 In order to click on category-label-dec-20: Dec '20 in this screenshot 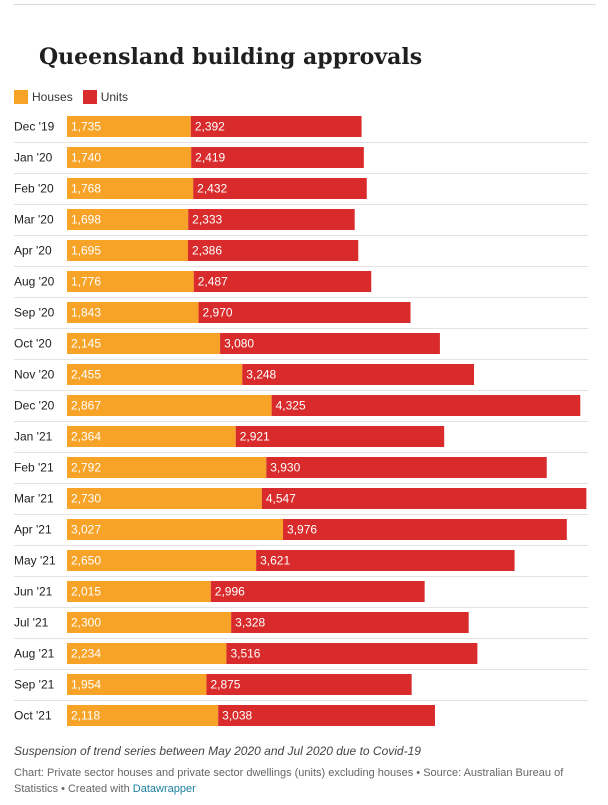, I will do `click(34, 406)`.